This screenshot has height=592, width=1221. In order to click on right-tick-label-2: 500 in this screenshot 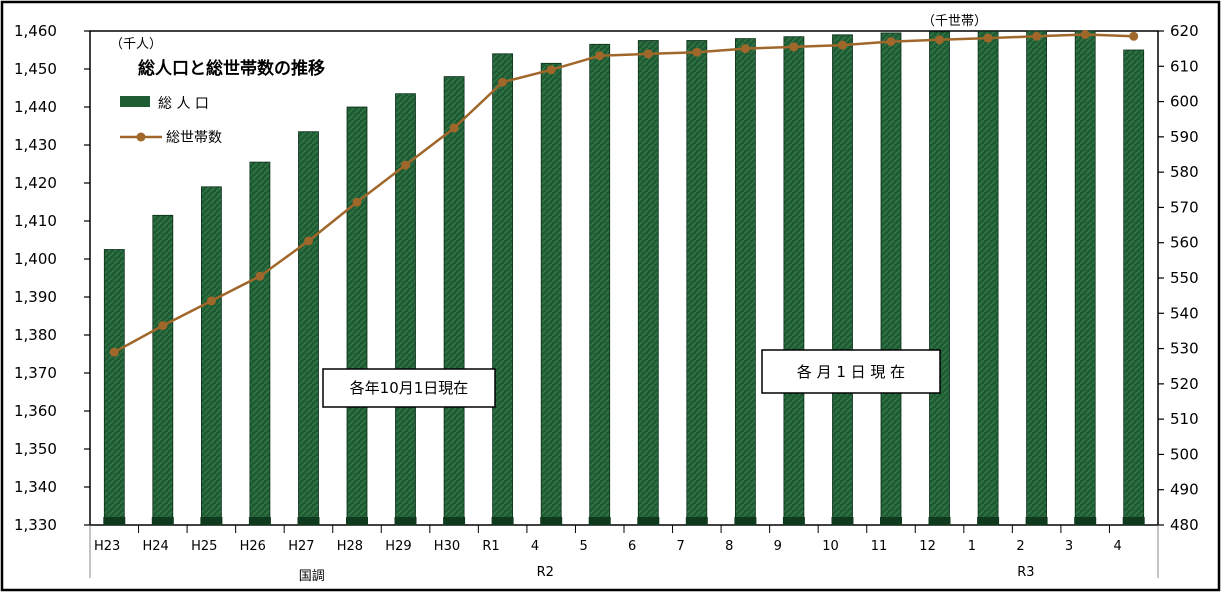, I will do `click(1184, 454)`.